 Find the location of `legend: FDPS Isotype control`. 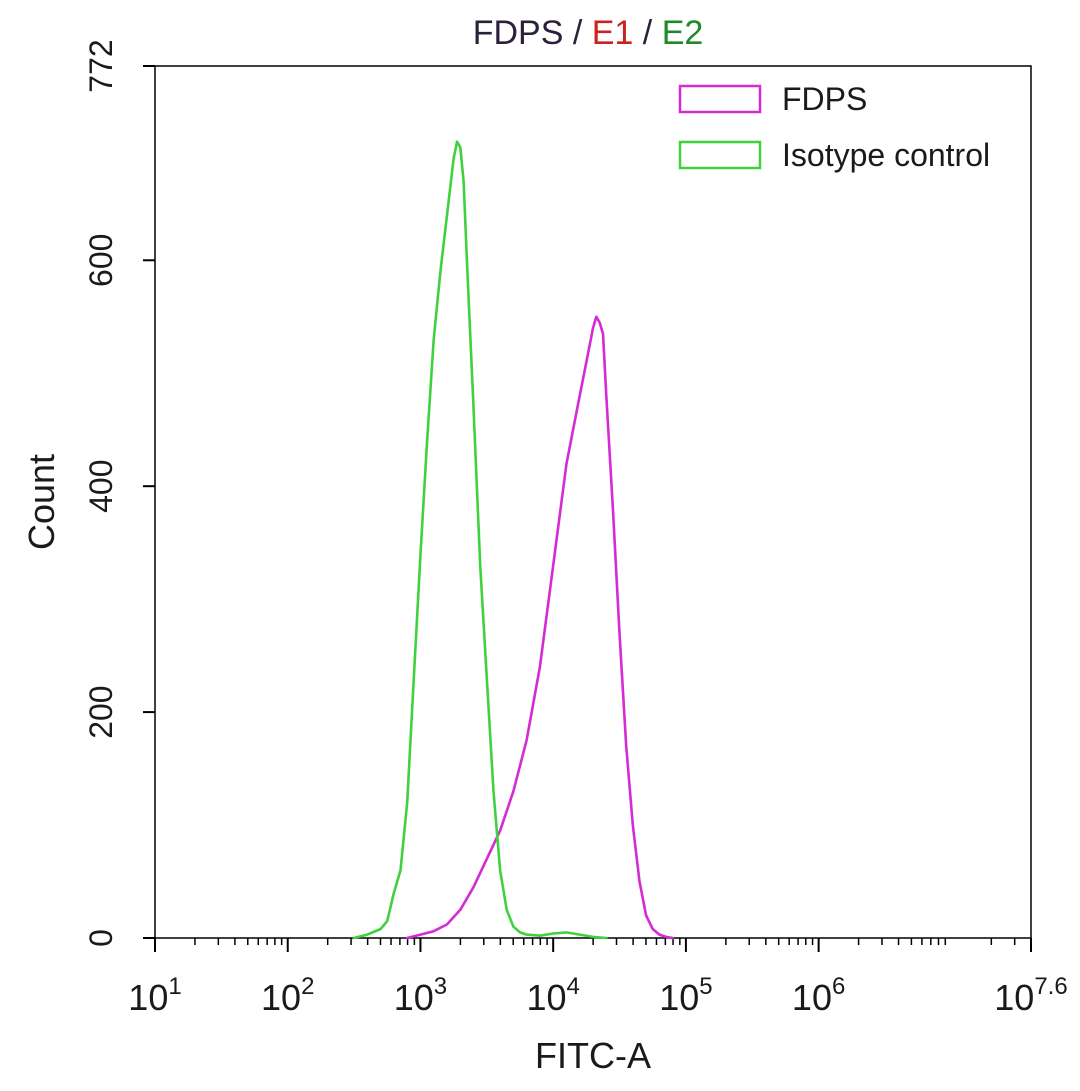

legend: FDPS Isotype control is located at coordinates (834, 127).